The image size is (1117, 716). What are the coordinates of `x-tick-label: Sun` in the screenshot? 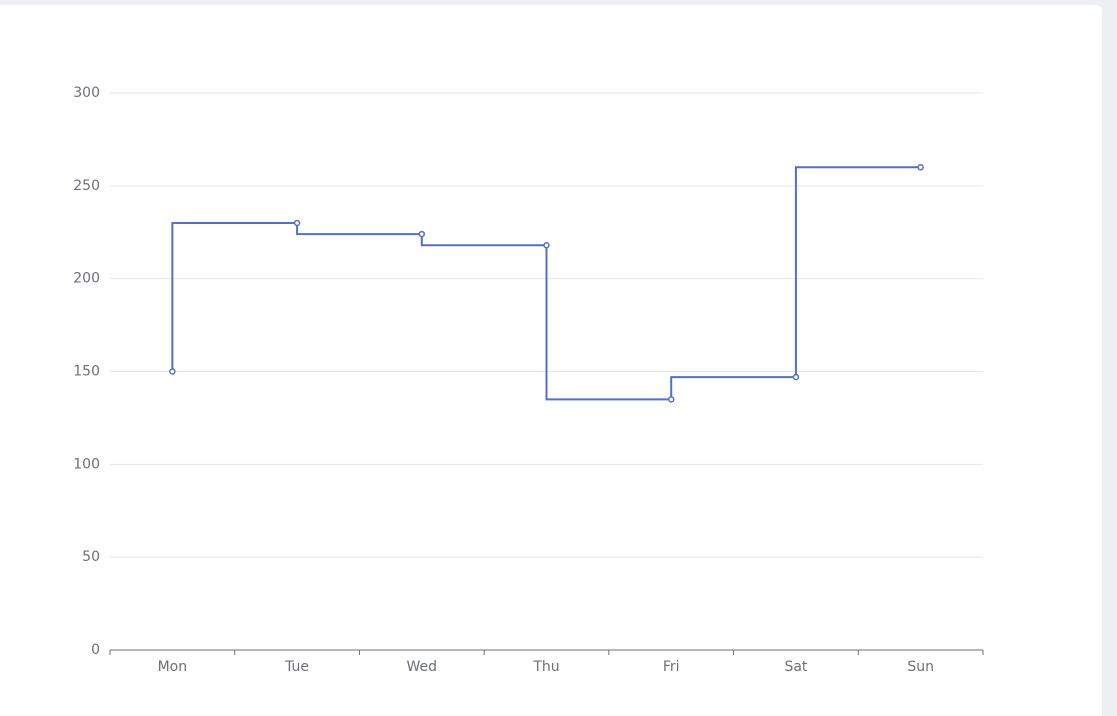 It's located at (920, 667).